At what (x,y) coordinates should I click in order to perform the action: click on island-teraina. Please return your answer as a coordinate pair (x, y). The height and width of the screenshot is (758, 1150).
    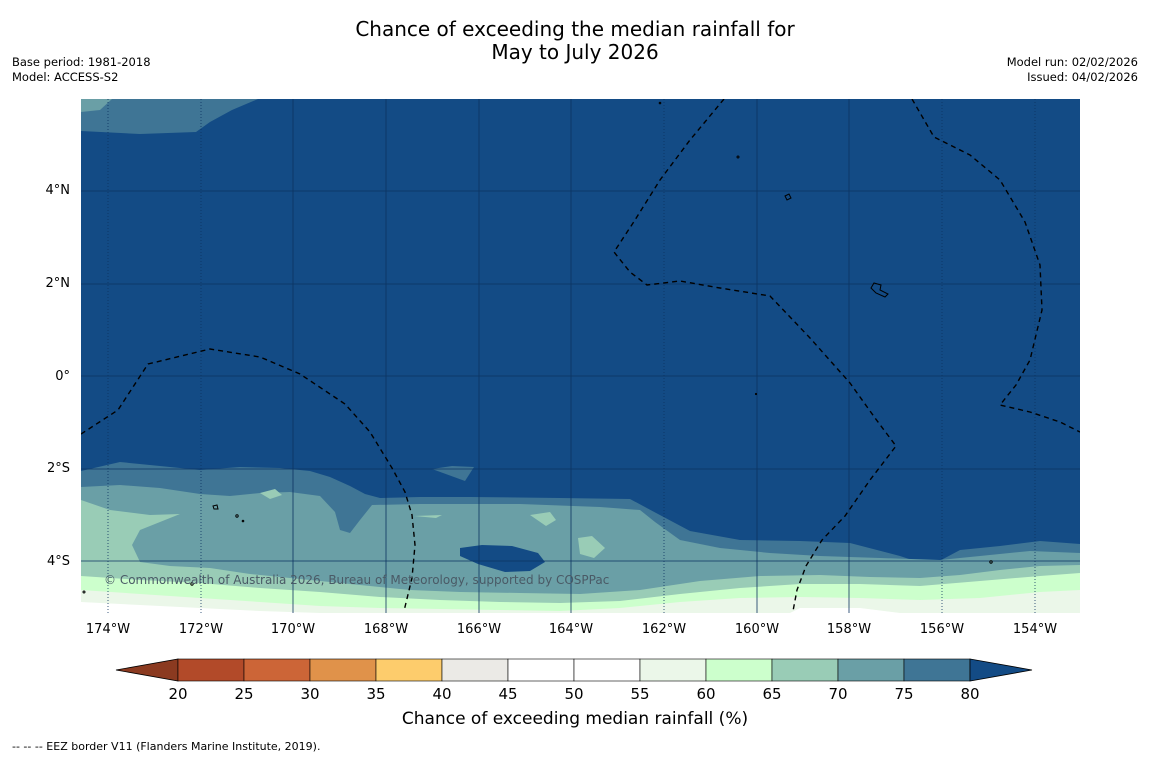
    Looking at the image, I should click on (738, 157).